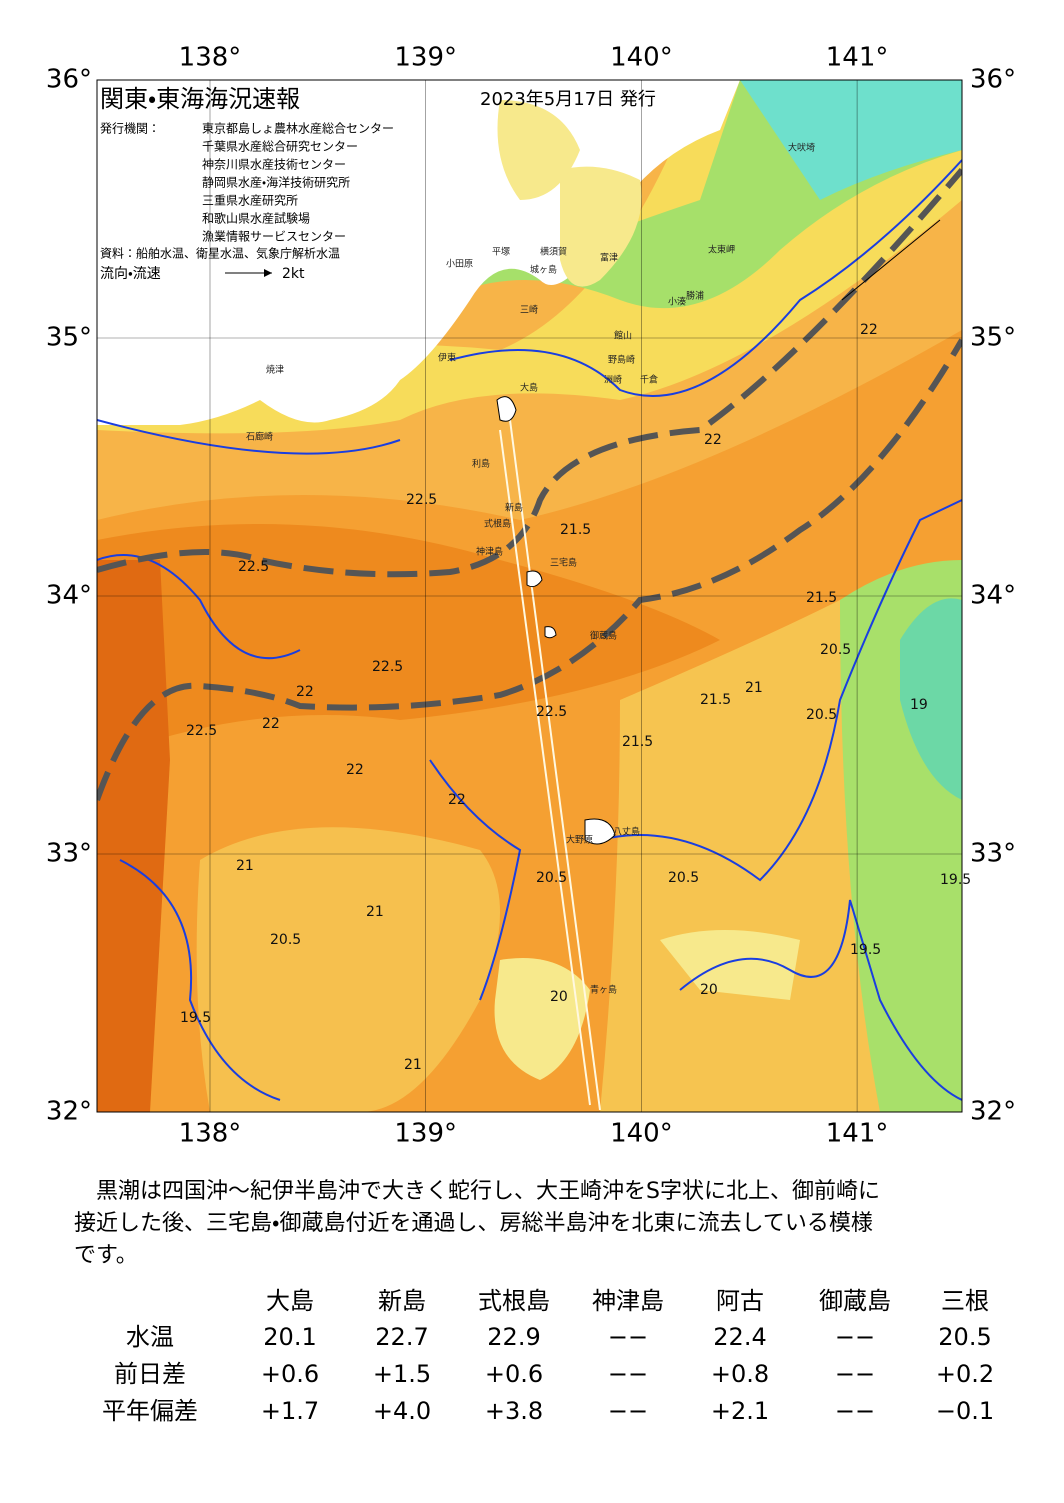 The height and width of the screenshot is (1503, 1064). Describe the element at coordinates (603, 636) in the screenshot. I see `place-name: 御蔵島` at that location.